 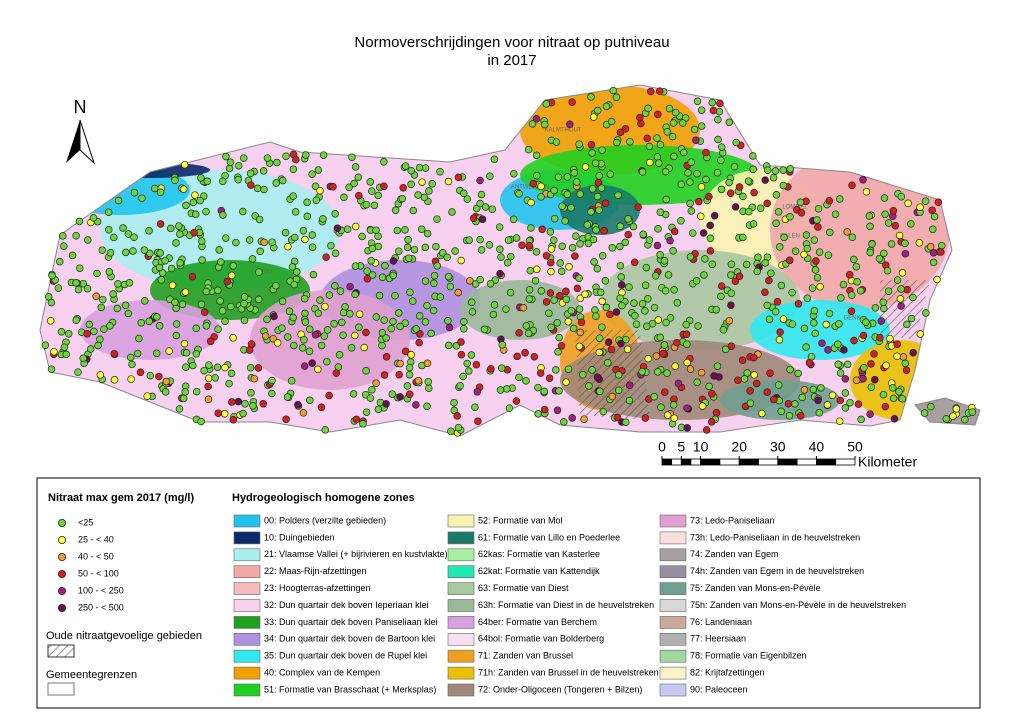 What do you see at coordinates (101, 590) in the screenshot?
I see `legend-label: 100 - < 250` at bounding box center [101, 590].